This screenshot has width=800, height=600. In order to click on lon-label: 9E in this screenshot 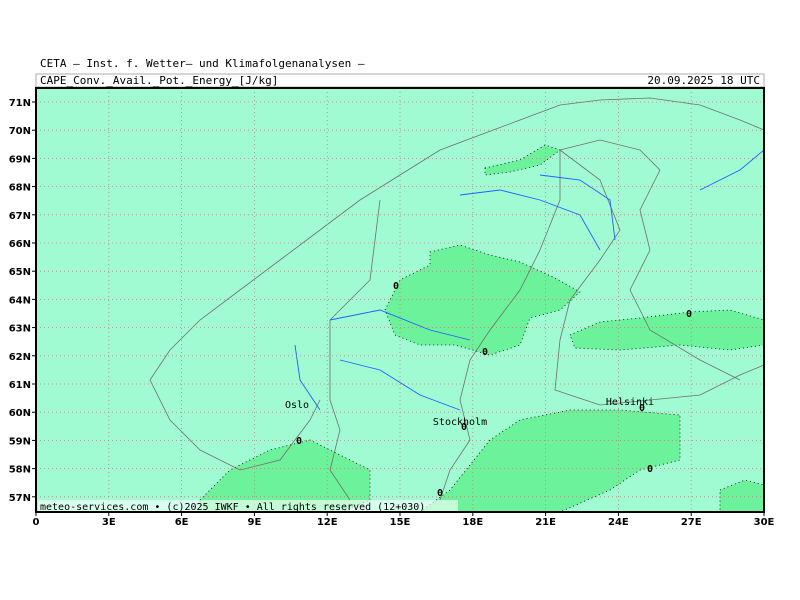, I will do `click(255, 522)`.